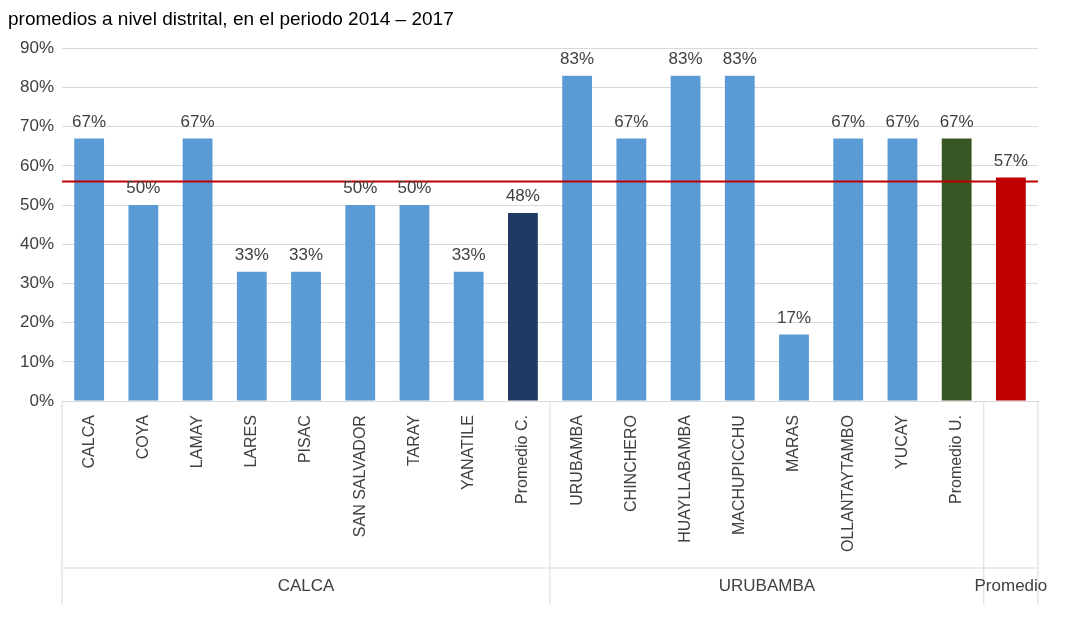  What do you see at coordinates (37, 87) in the screenshot?
I see `y-tick-label: 80%` at bounding box center [37, 87].